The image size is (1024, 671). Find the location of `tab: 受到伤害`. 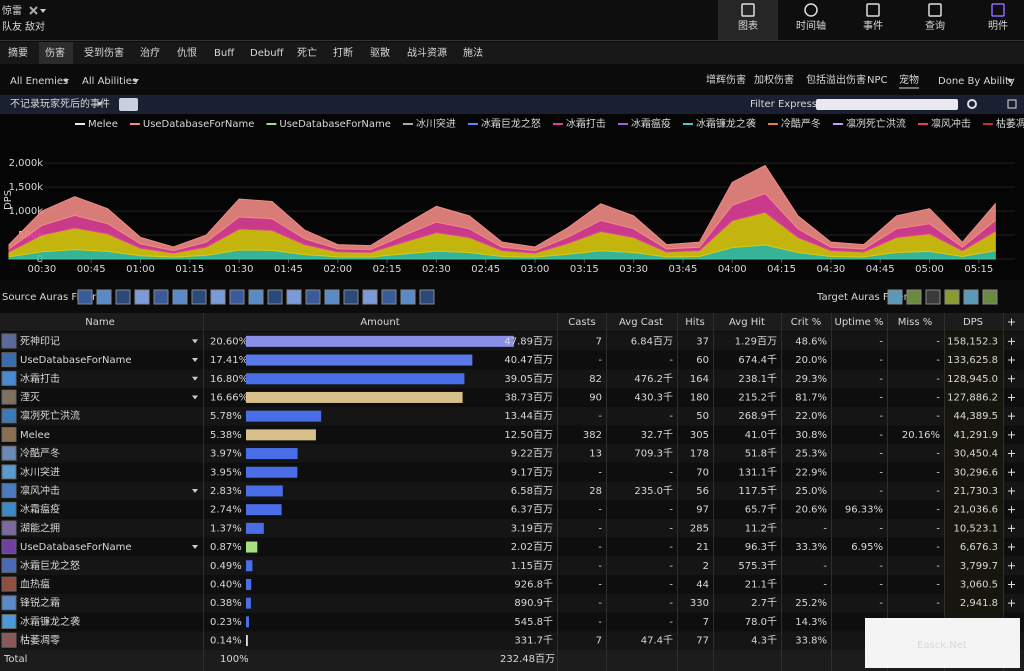

tab: 受到伤害 is located at coordinates (104, 52).